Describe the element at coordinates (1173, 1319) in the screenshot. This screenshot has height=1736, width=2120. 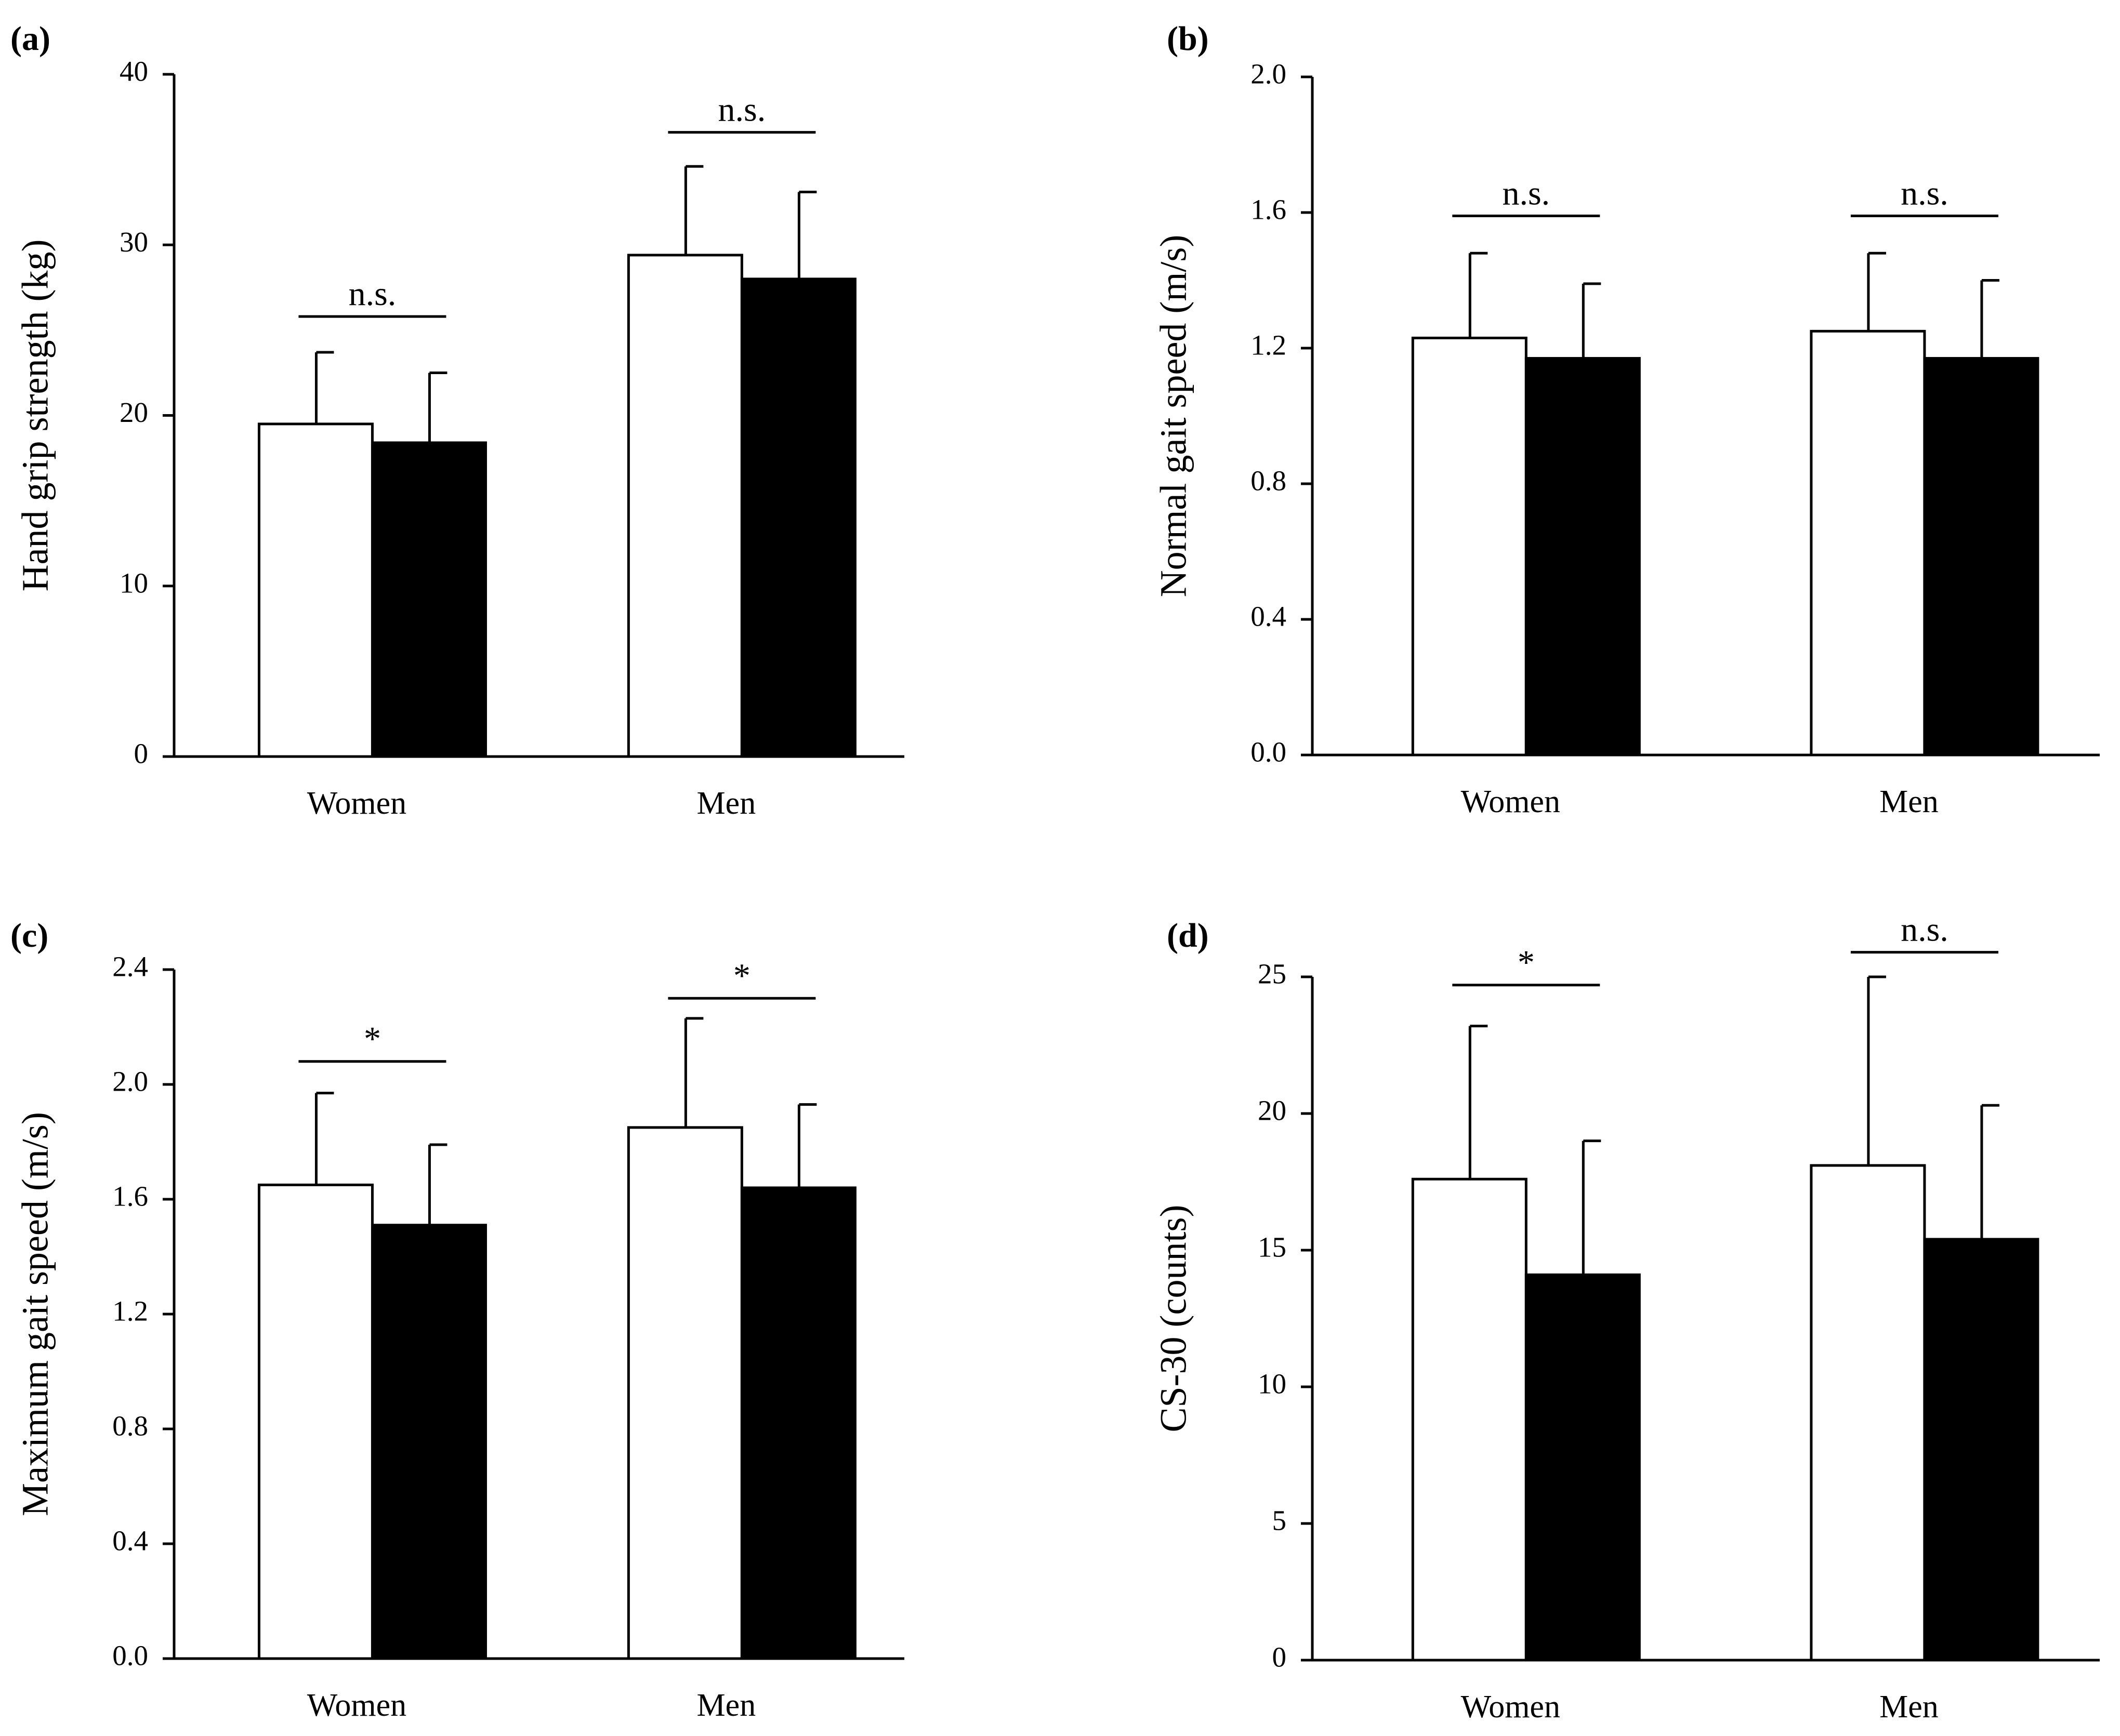
I see `y-axis-title: CS-30 (counts)` at that location.